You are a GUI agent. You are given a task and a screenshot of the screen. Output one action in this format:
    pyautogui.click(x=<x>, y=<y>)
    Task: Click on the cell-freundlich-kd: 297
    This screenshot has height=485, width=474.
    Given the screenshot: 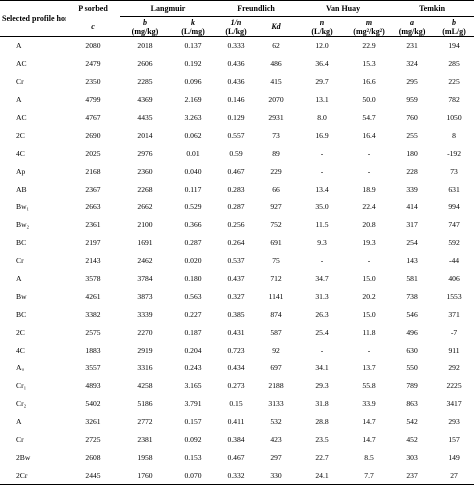 What is the action you would take?
    pyautogui.click(x=276, y=457)
    